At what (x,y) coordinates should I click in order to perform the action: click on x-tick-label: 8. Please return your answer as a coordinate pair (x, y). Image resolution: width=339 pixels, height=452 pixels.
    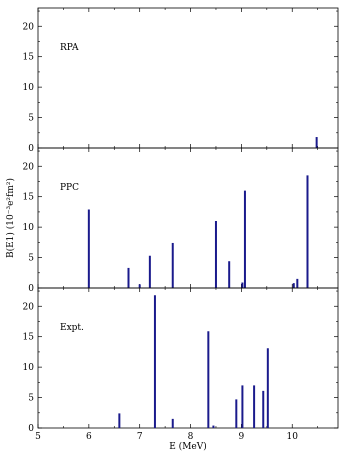
    Looking at the image, I should click on (191, 437).